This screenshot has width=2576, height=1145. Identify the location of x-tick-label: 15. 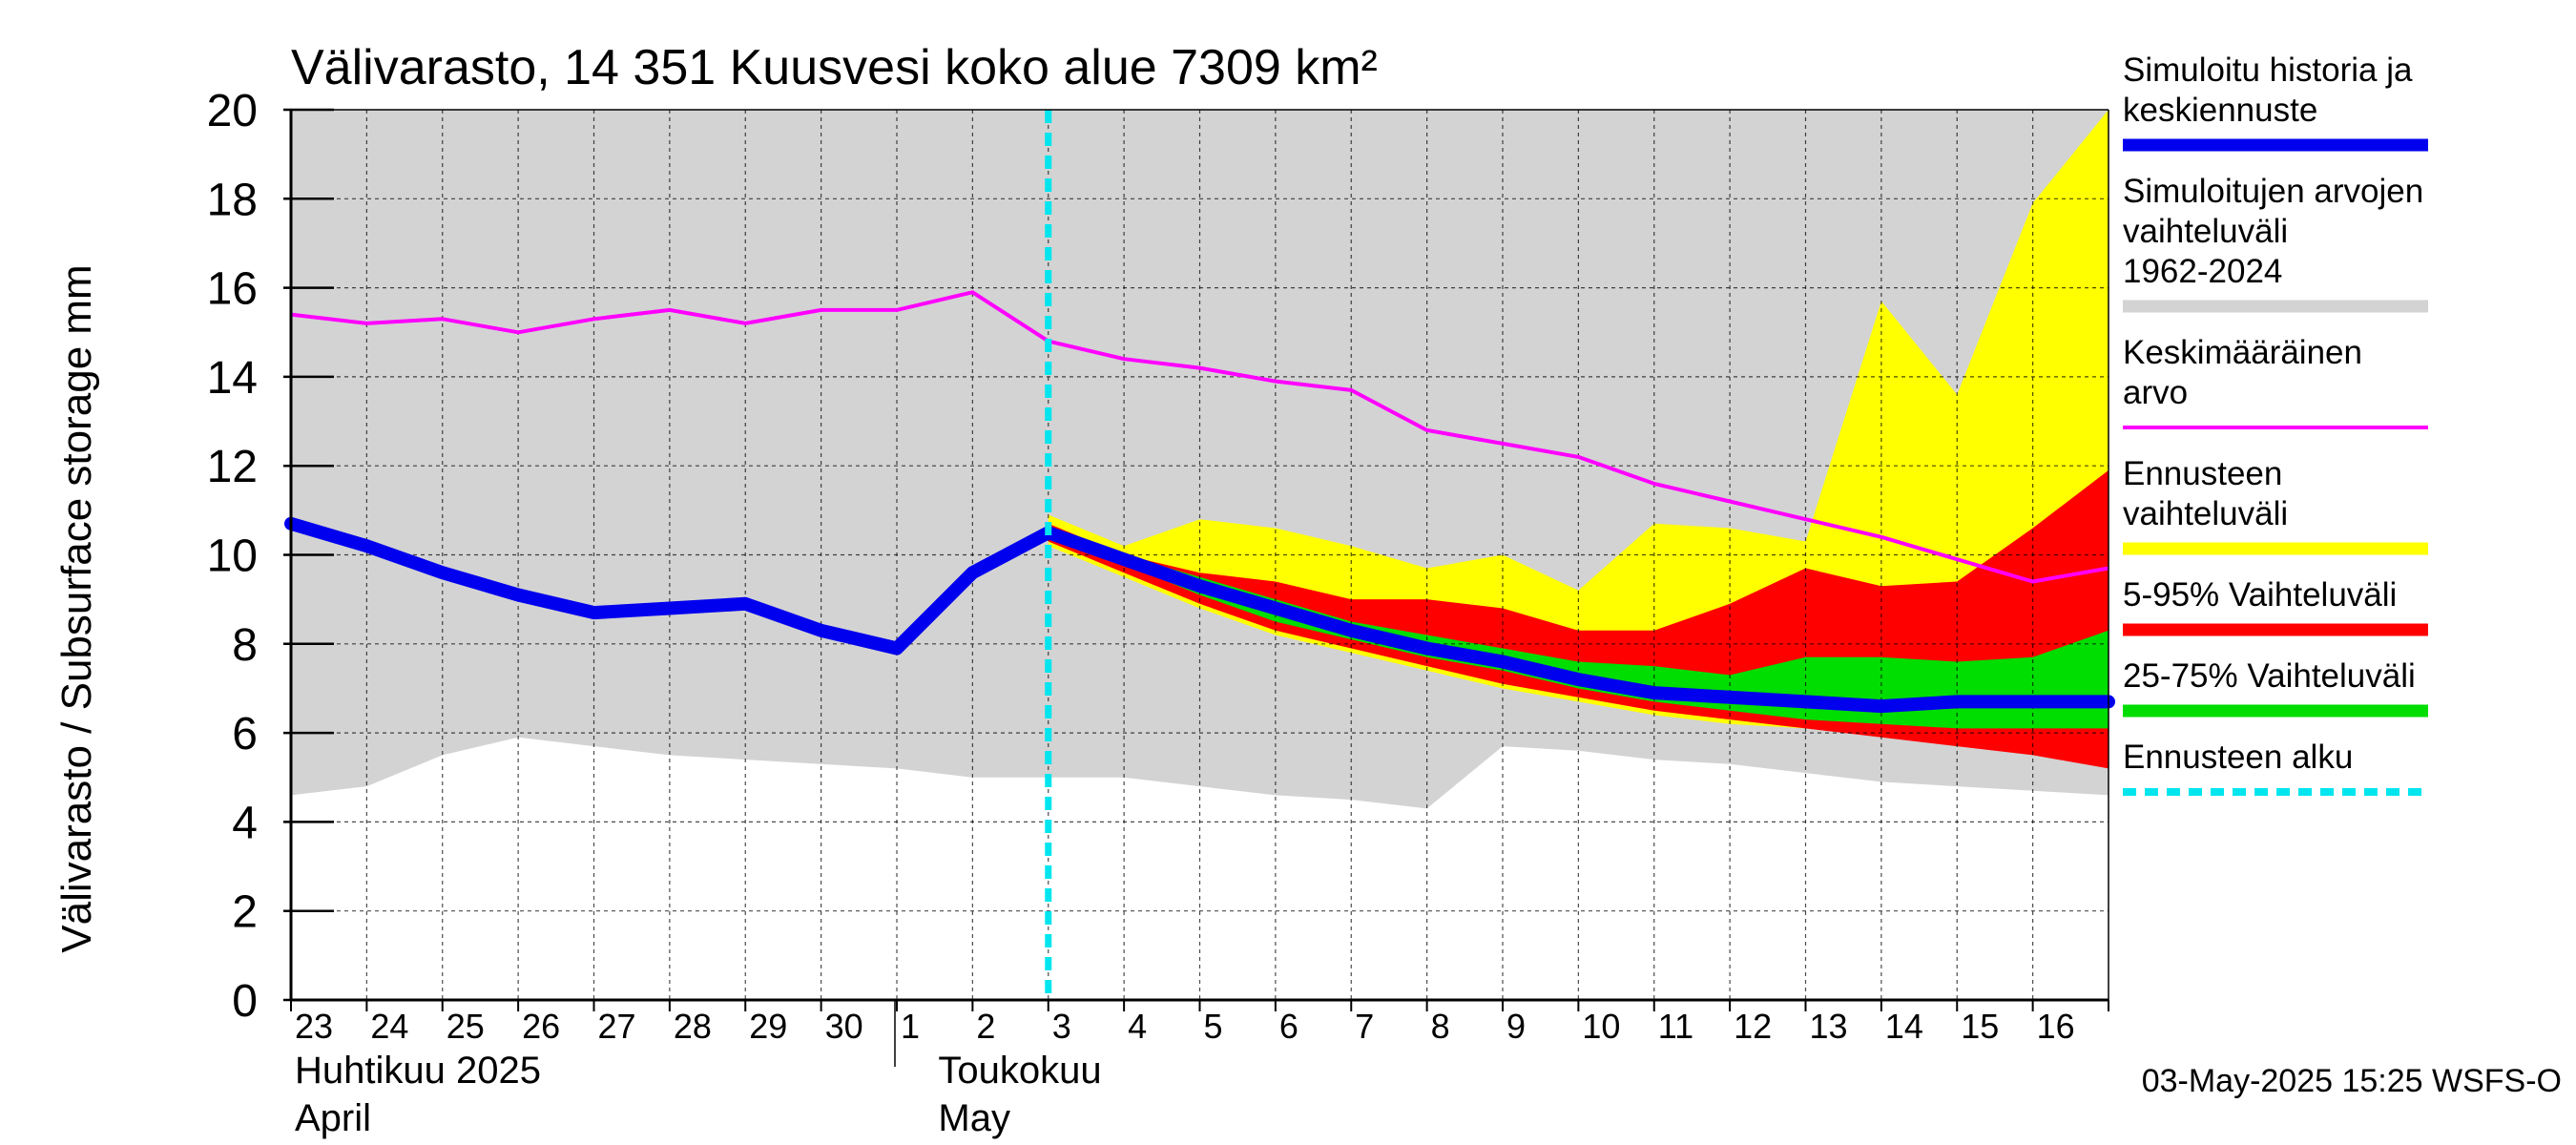
(1980, 1026).